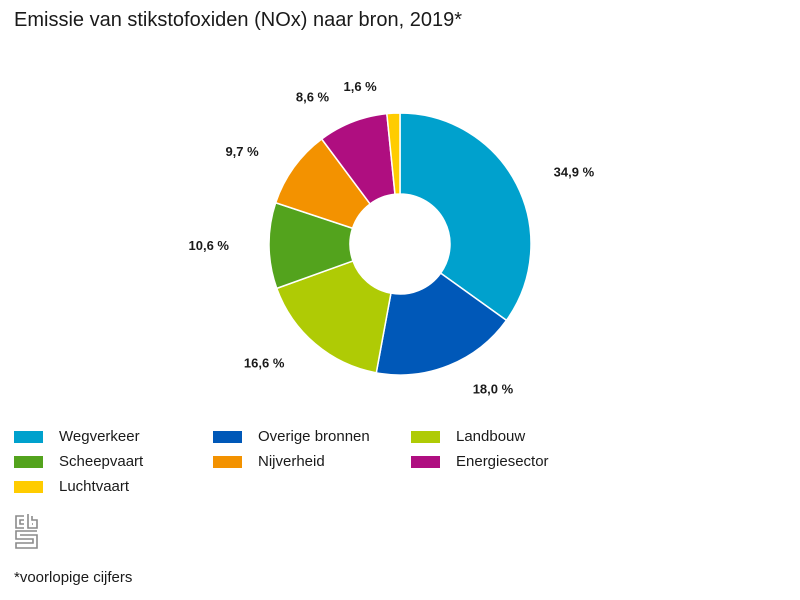  I want to click on legend-label: Nijverheid, so click(291, 461).